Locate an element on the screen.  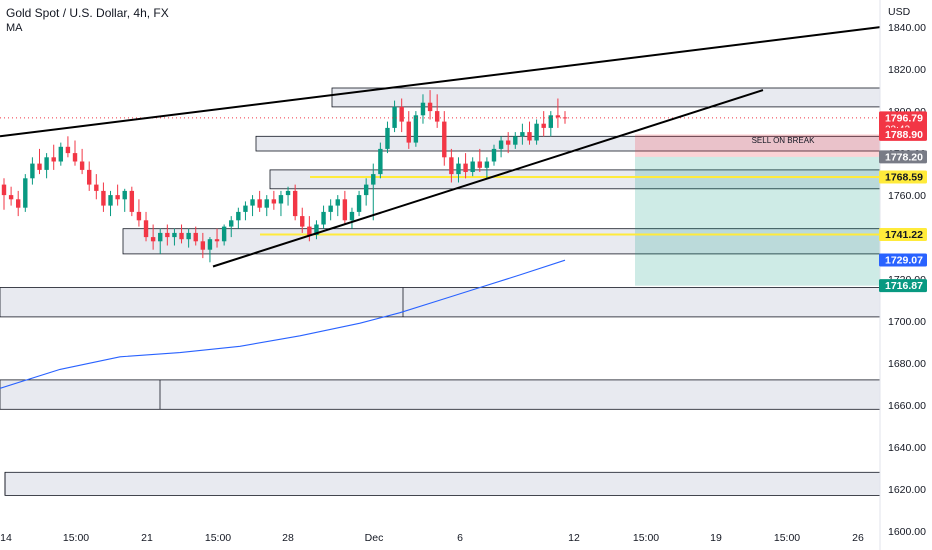
time-tick-label: 14 is located at coordinates (6, 538).